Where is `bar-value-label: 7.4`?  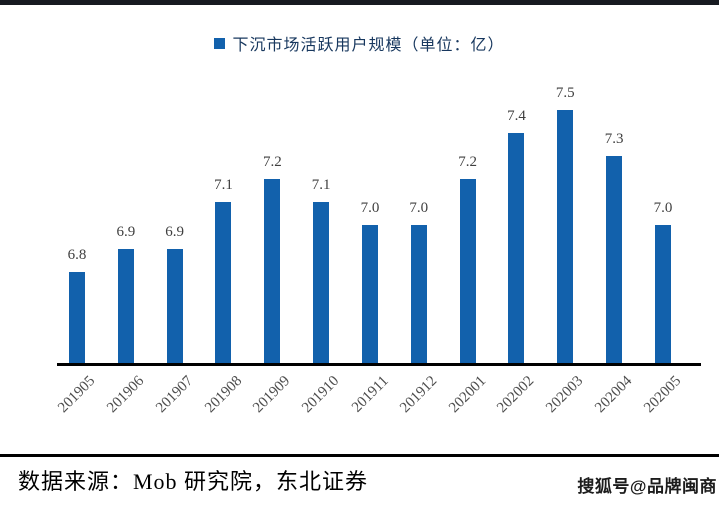 bar-value-label: 7.4 is located at coordinates (516, 116).